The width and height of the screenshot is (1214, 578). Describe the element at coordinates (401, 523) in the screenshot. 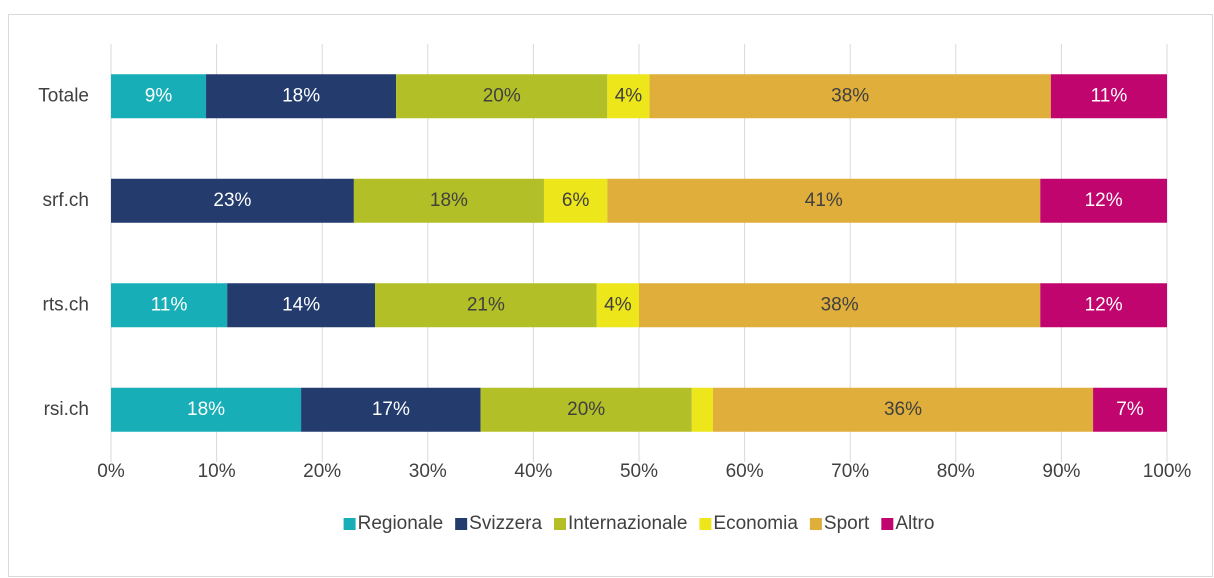

I see `legend-label: Regionale` at that location.